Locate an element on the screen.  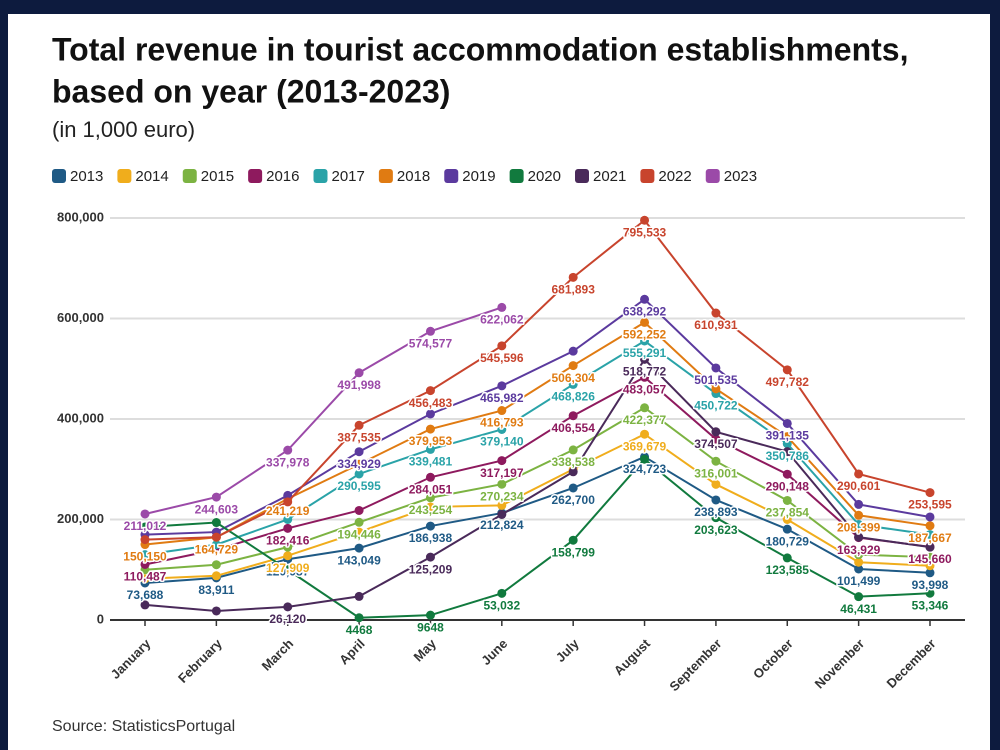
data-label: 610,931 is located at coordinates (716, 325).